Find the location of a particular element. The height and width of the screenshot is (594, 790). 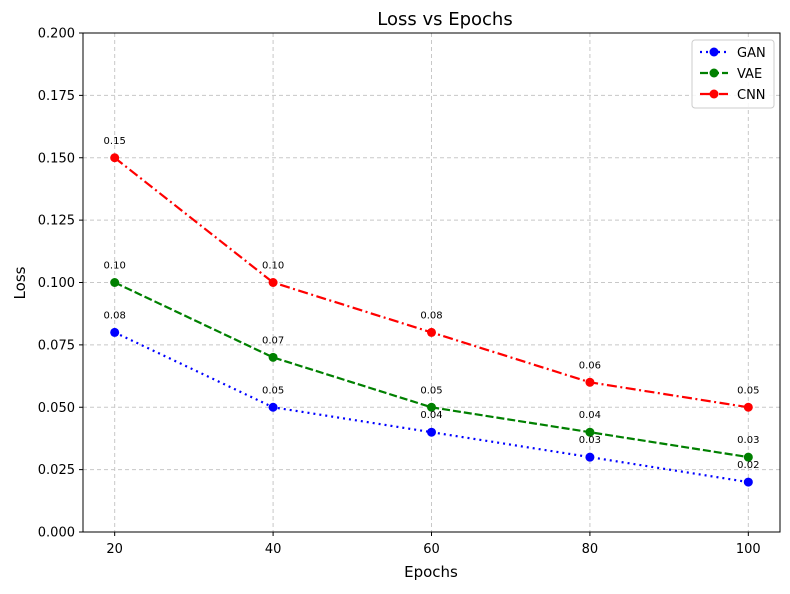

data-label-gan: 0.02 is located at coordinates (748, 465).